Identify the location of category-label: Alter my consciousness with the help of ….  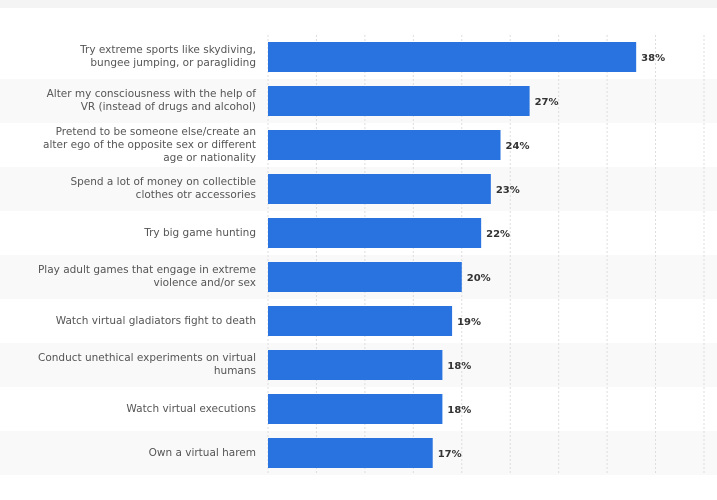
(151, 100).